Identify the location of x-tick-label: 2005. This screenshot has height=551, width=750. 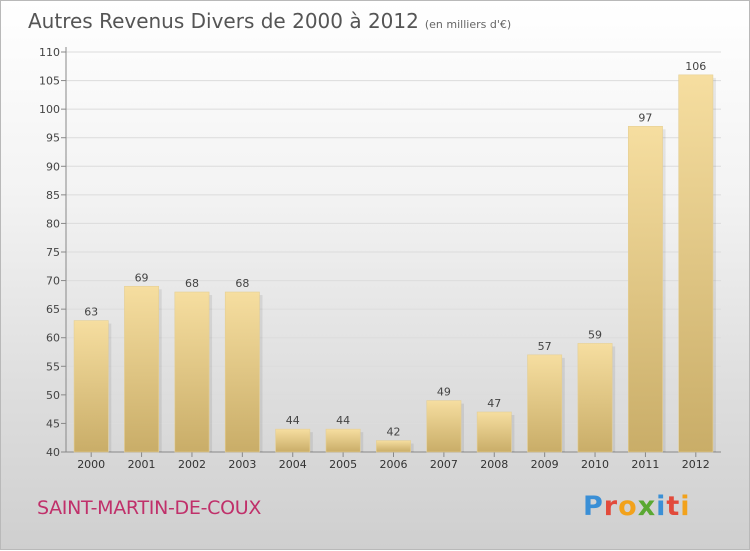
(343, 464).